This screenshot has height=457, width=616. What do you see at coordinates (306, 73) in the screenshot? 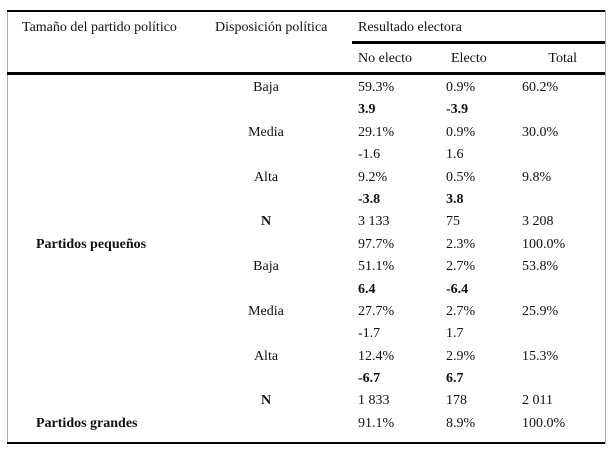
I see `header-separator-rule` at bounding box center [306, 73].